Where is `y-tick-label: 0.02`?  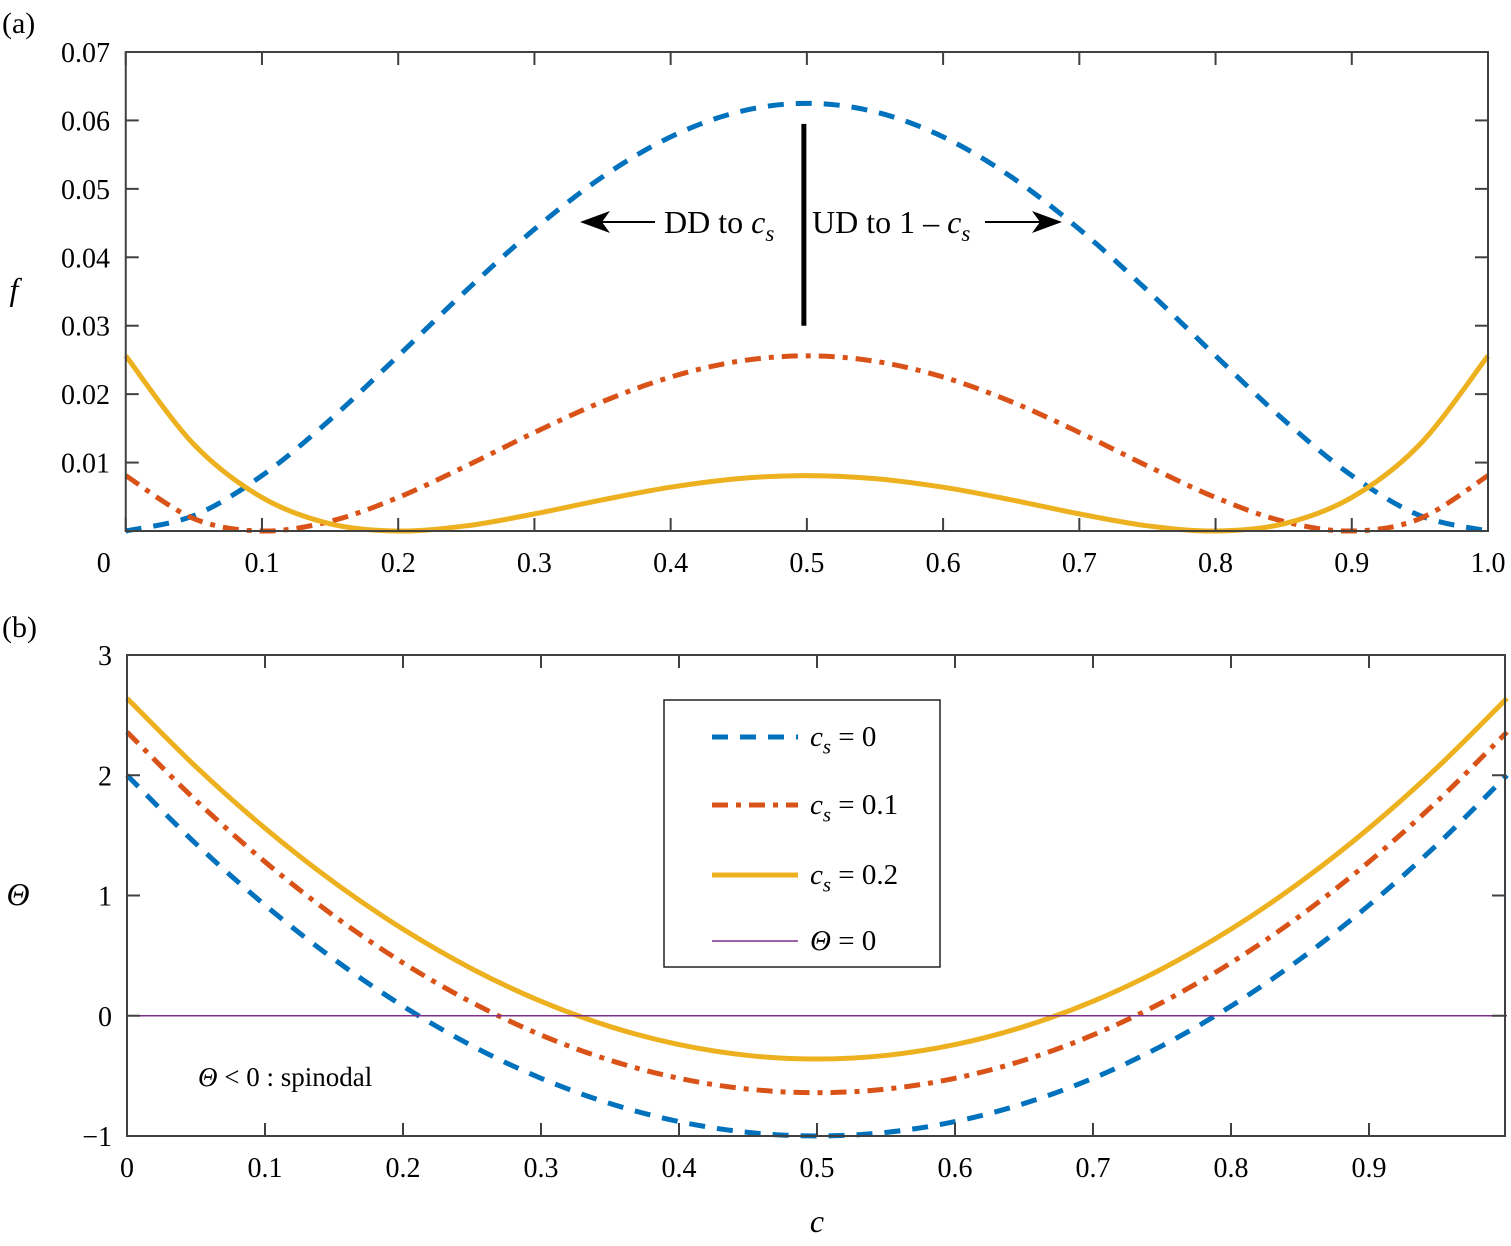
y-tick-label: 0.02 is located at coordinates (85, 395).